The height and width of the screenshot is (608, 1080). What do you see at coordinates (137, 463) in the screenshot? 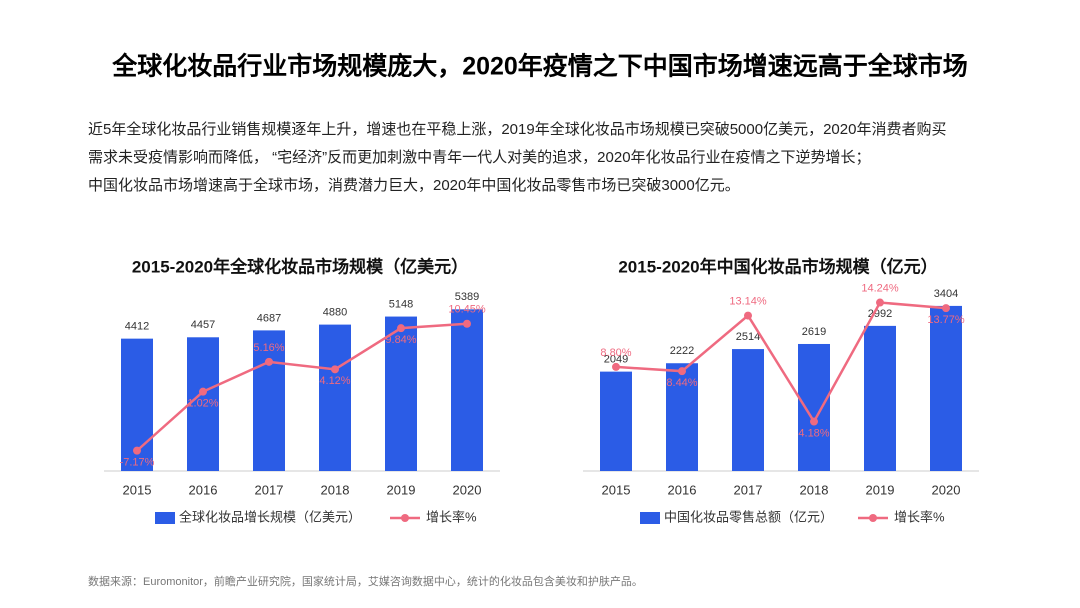
I see `line-value-label: -7.17%` at bounding box center [137, 463].